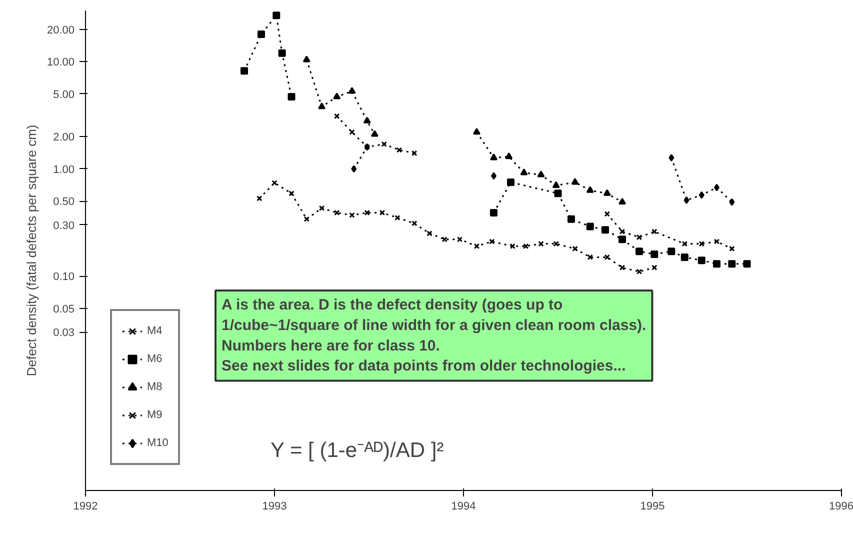 The height and width of the screenshot is (535, 853). I want to click on y-tick-label: 2.00, so click(64, 138).